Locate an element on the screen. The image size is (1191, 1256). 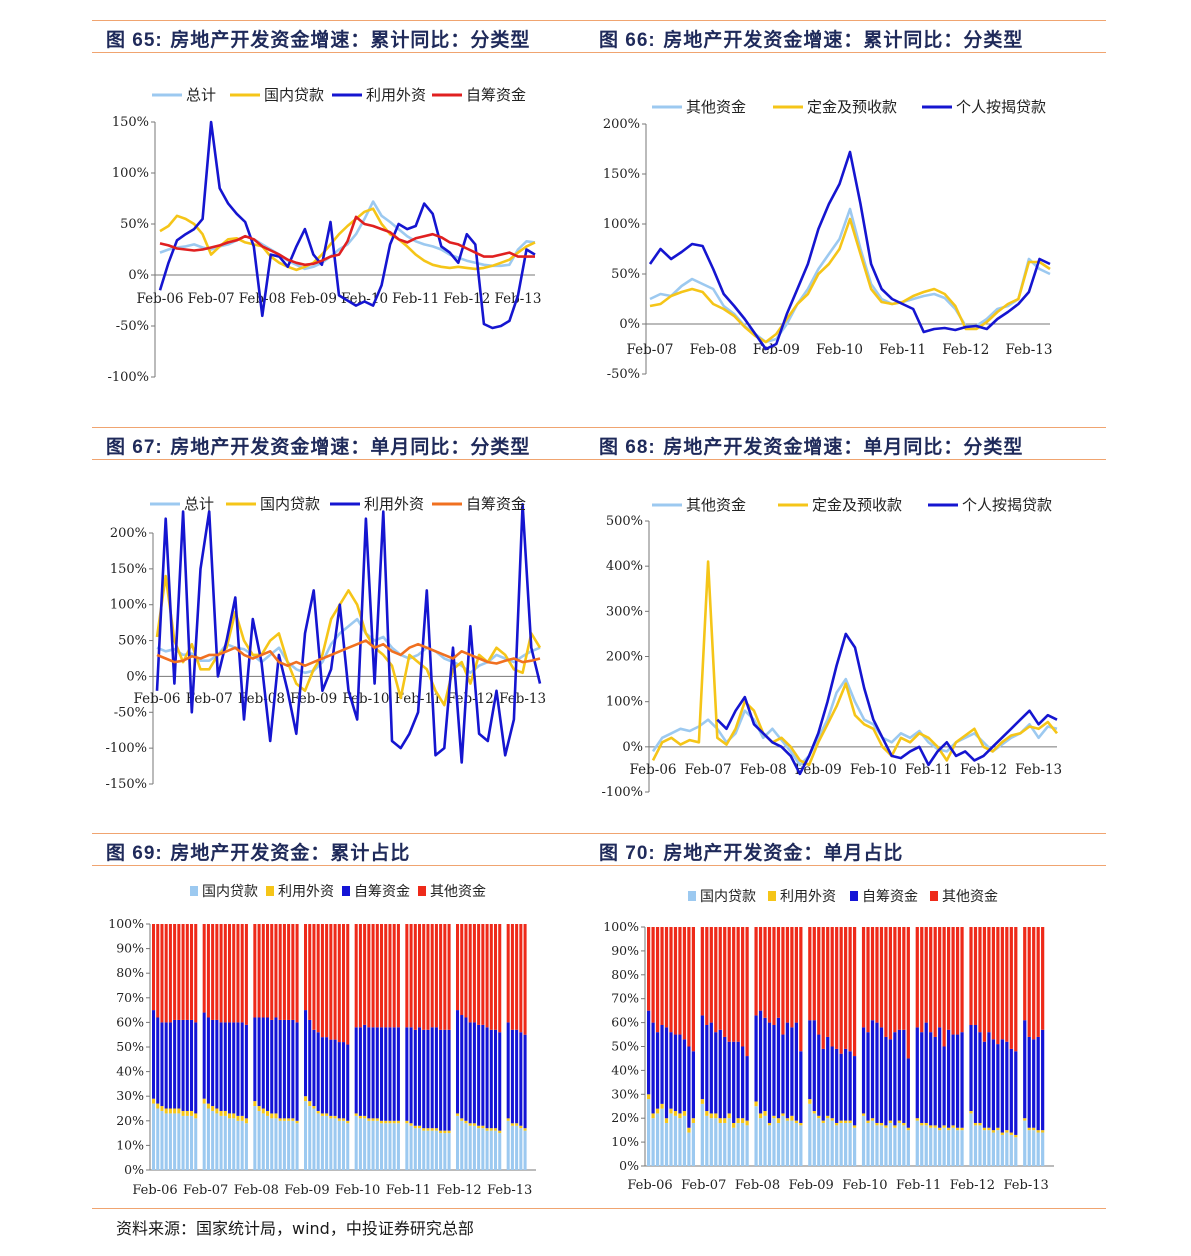
y-tick-label: 60% is located at coordinates (130, 1021).